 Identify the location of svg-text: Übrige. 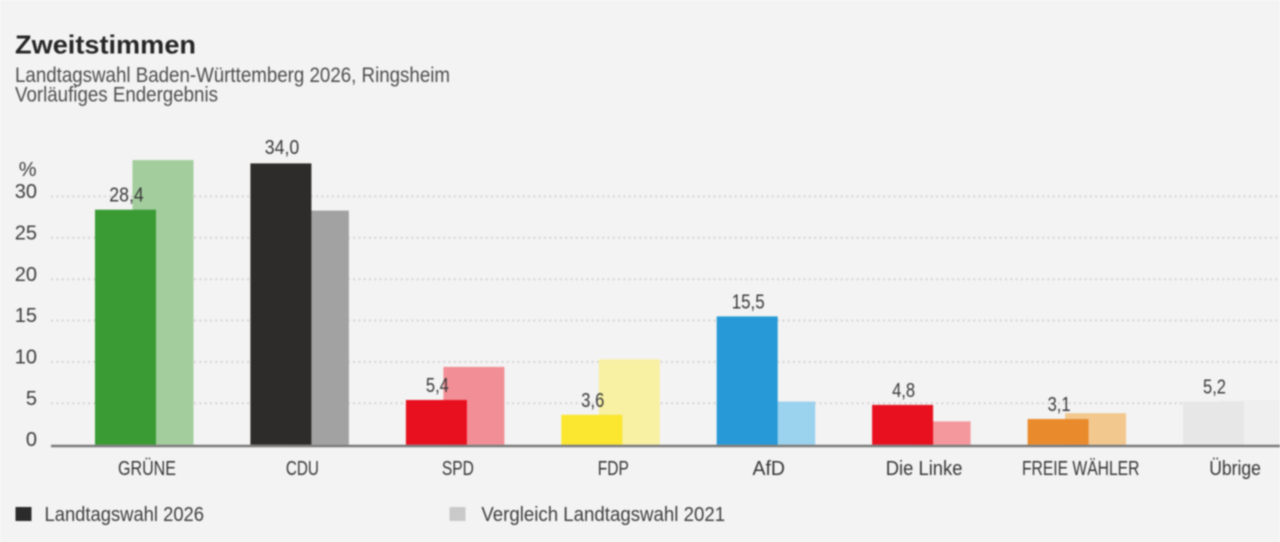
(1235, 469).